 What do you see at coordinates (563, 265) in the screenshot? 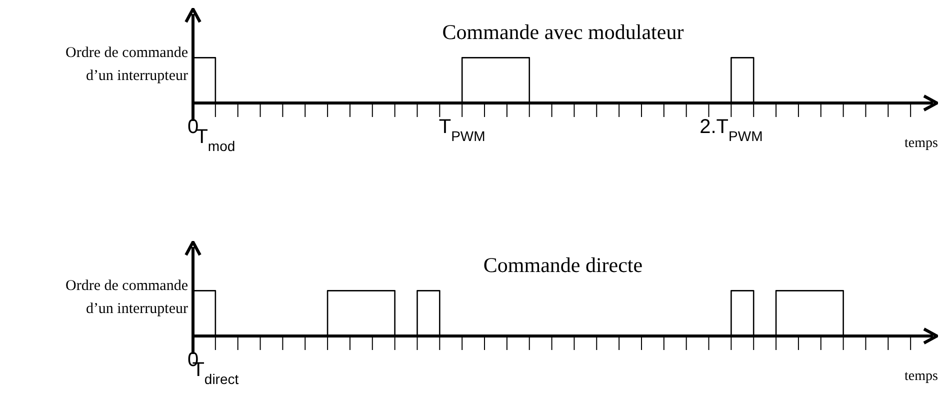
I see `chart-title: Commande directe` at bounding box center [563, 265].